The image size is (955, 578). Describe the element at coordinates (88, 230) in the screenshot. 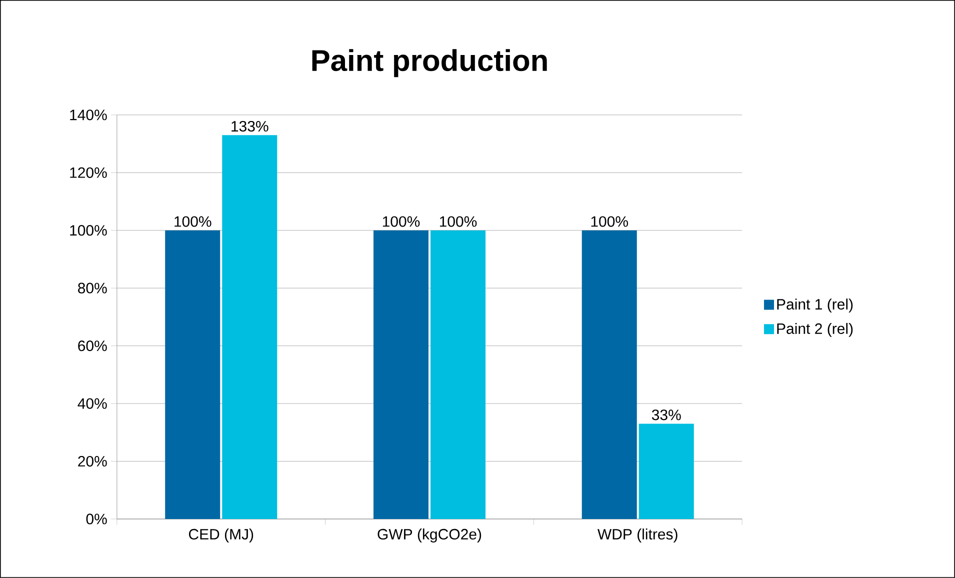

I see `y-tick-label: 100%` at that location.